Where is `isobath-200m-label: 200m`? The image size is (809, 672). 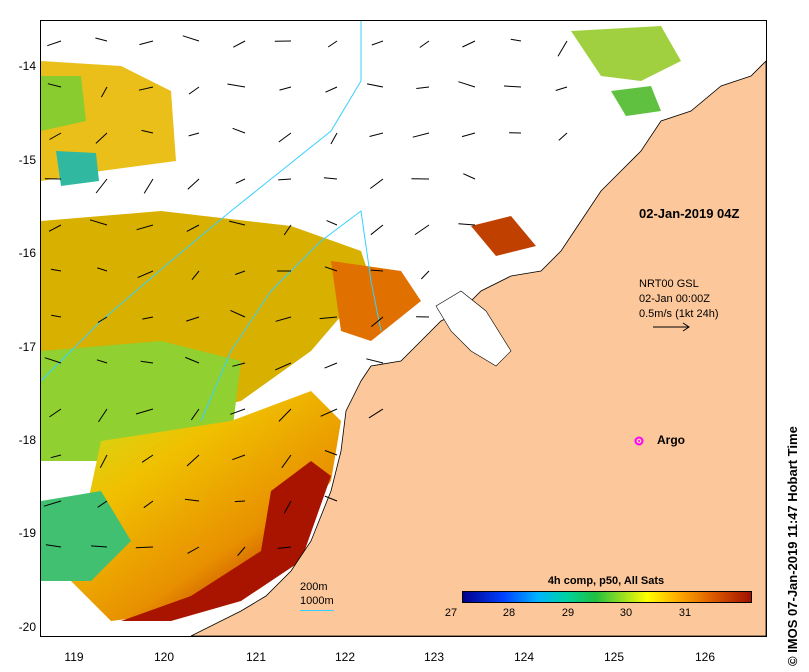 isobath-200m-label: 200m is located at coordinates (314, 587).